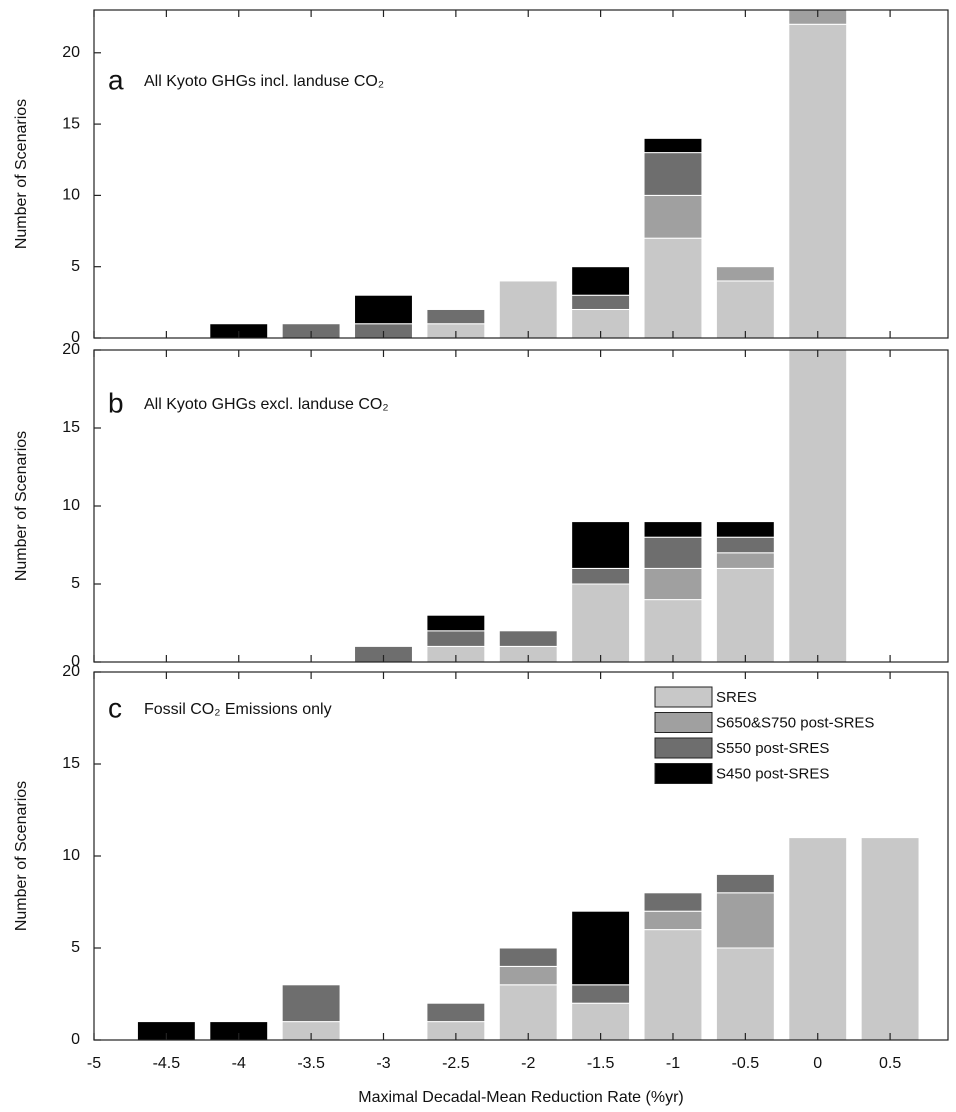 The height and width of the screenshot is (1112, 956). Describe the element at coordinates (795, 722) in the screenshot. I see `legend-label: S650&S750 post-SRES` at that location.